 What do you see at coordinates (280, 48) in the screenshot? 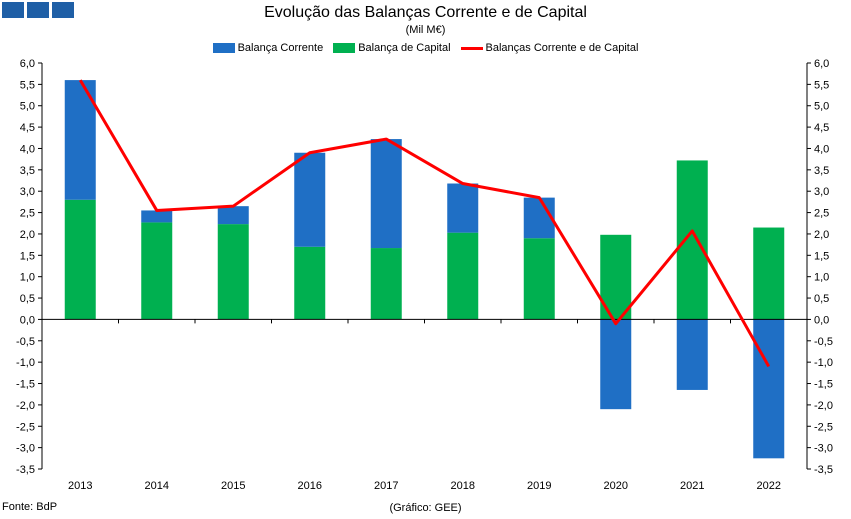
I see `legend-label-current: Balança Corrente` at bounding box center [280, 48].